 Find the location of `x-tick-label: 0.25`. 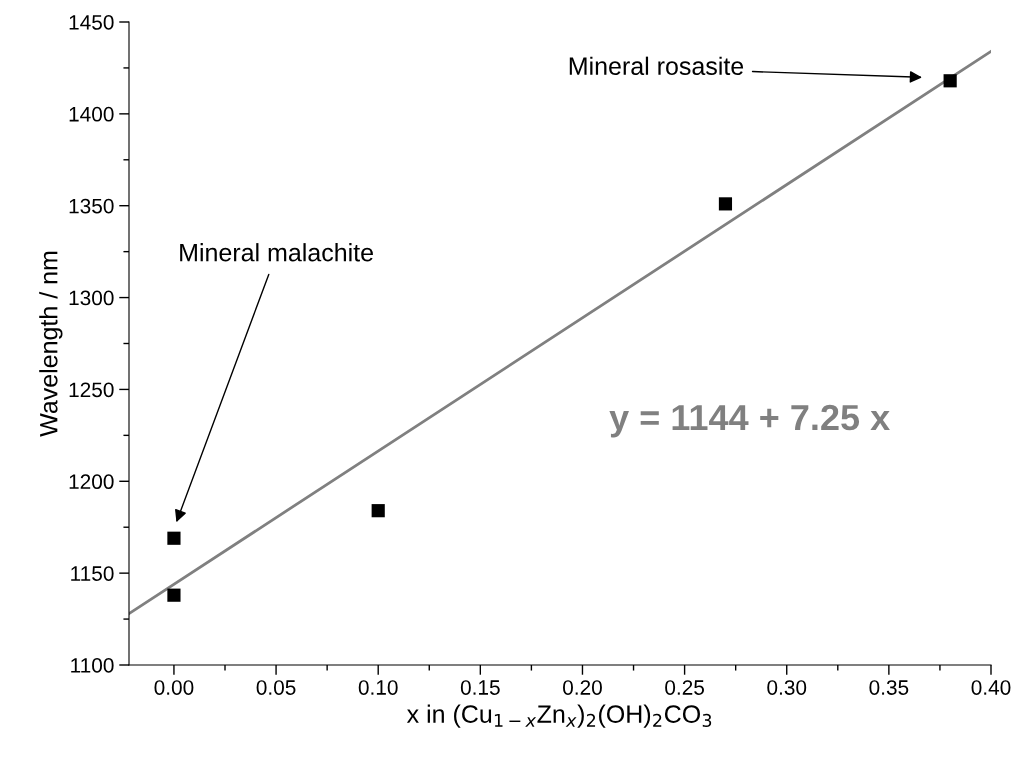

x-tick-label: 0.25 is located at coordinates (684, 687).